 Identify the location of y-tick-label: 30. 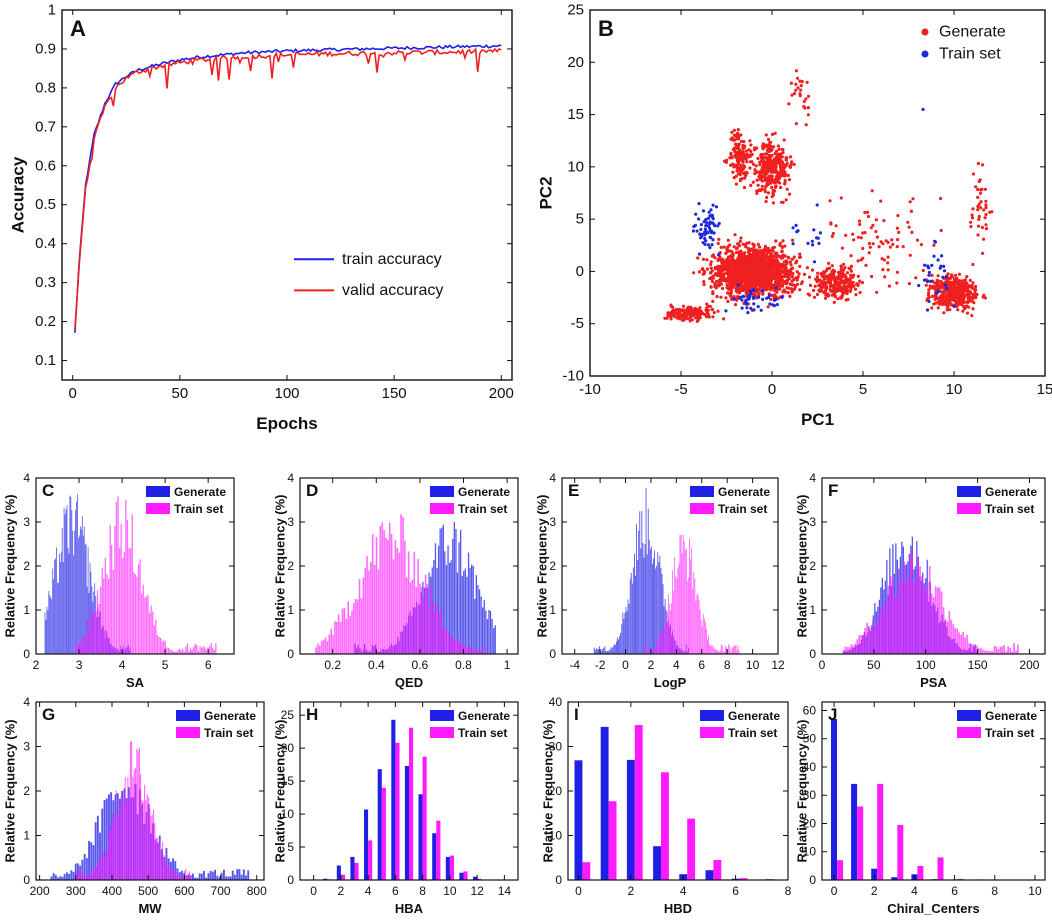
(556, 747).